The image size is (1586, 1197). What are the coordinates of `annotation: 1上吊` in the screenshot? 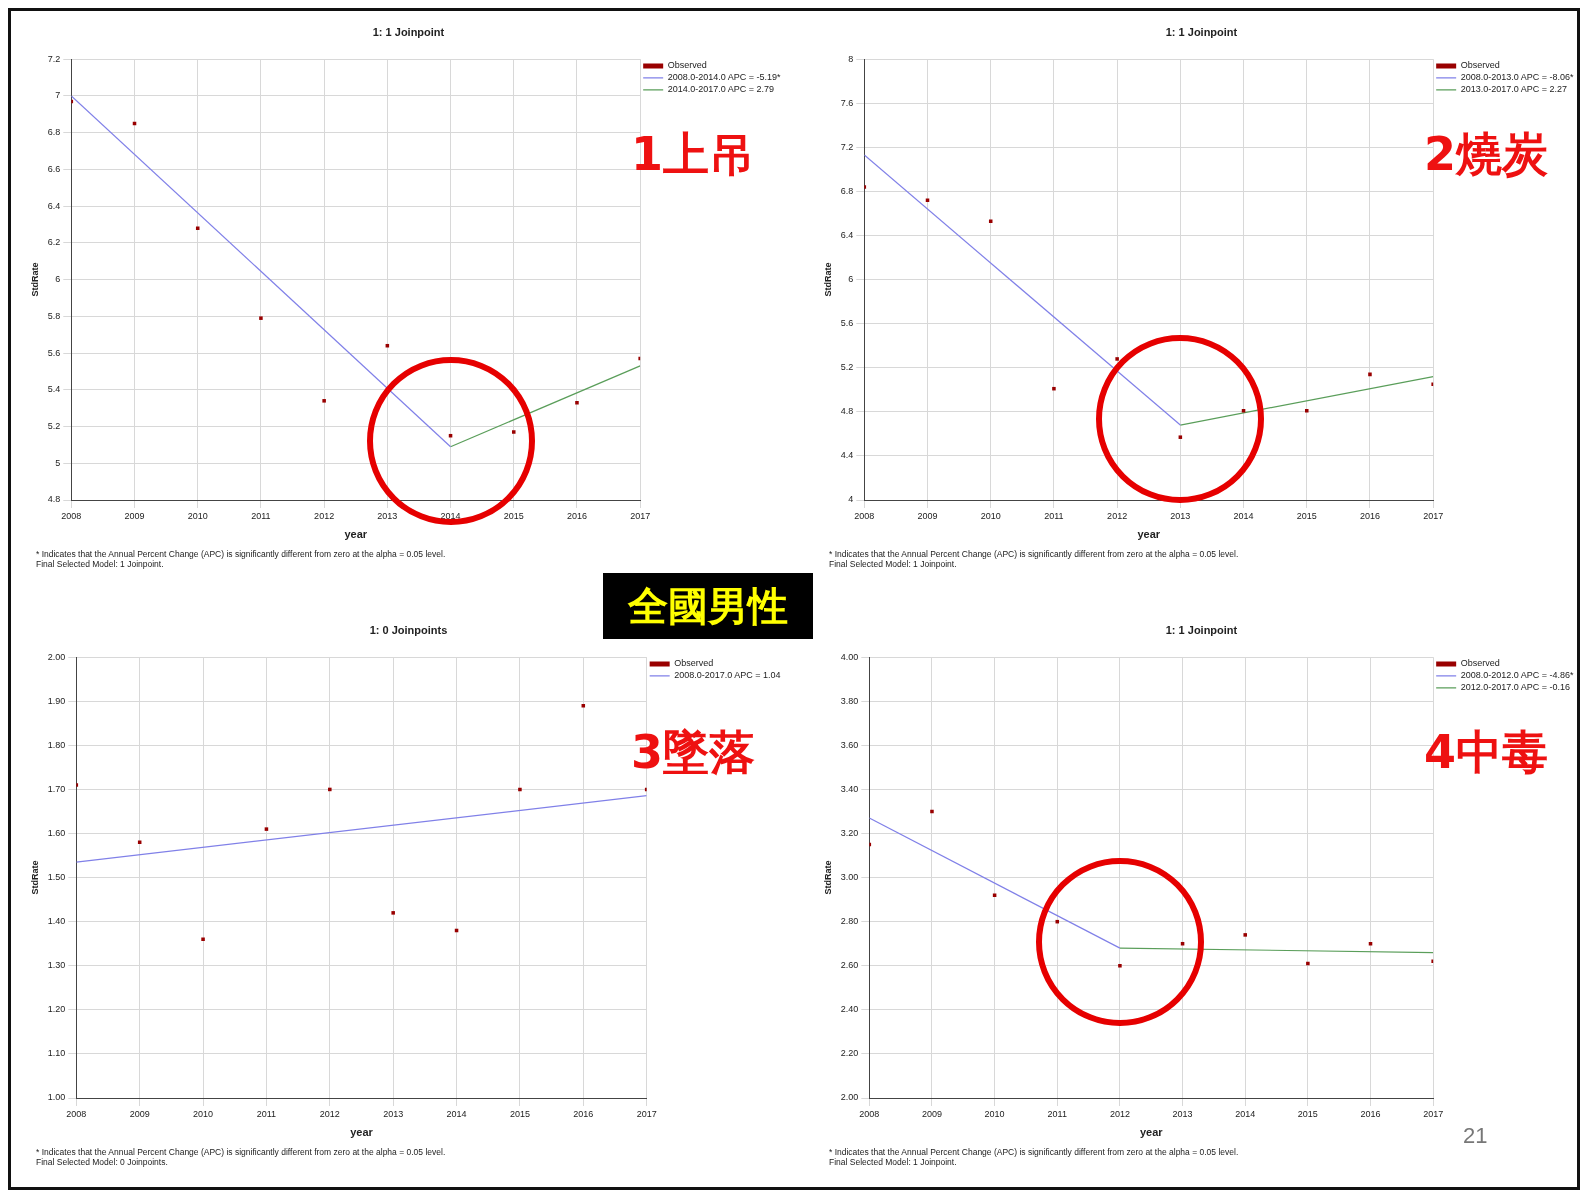 It's located at (693, 154).